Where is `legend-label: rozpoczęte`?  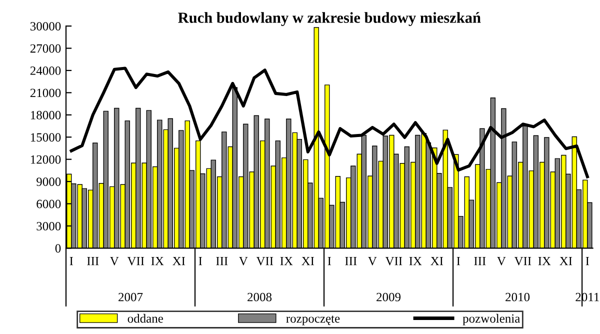
legend-label: rozpoczęte is located at coordinates (313, 321).